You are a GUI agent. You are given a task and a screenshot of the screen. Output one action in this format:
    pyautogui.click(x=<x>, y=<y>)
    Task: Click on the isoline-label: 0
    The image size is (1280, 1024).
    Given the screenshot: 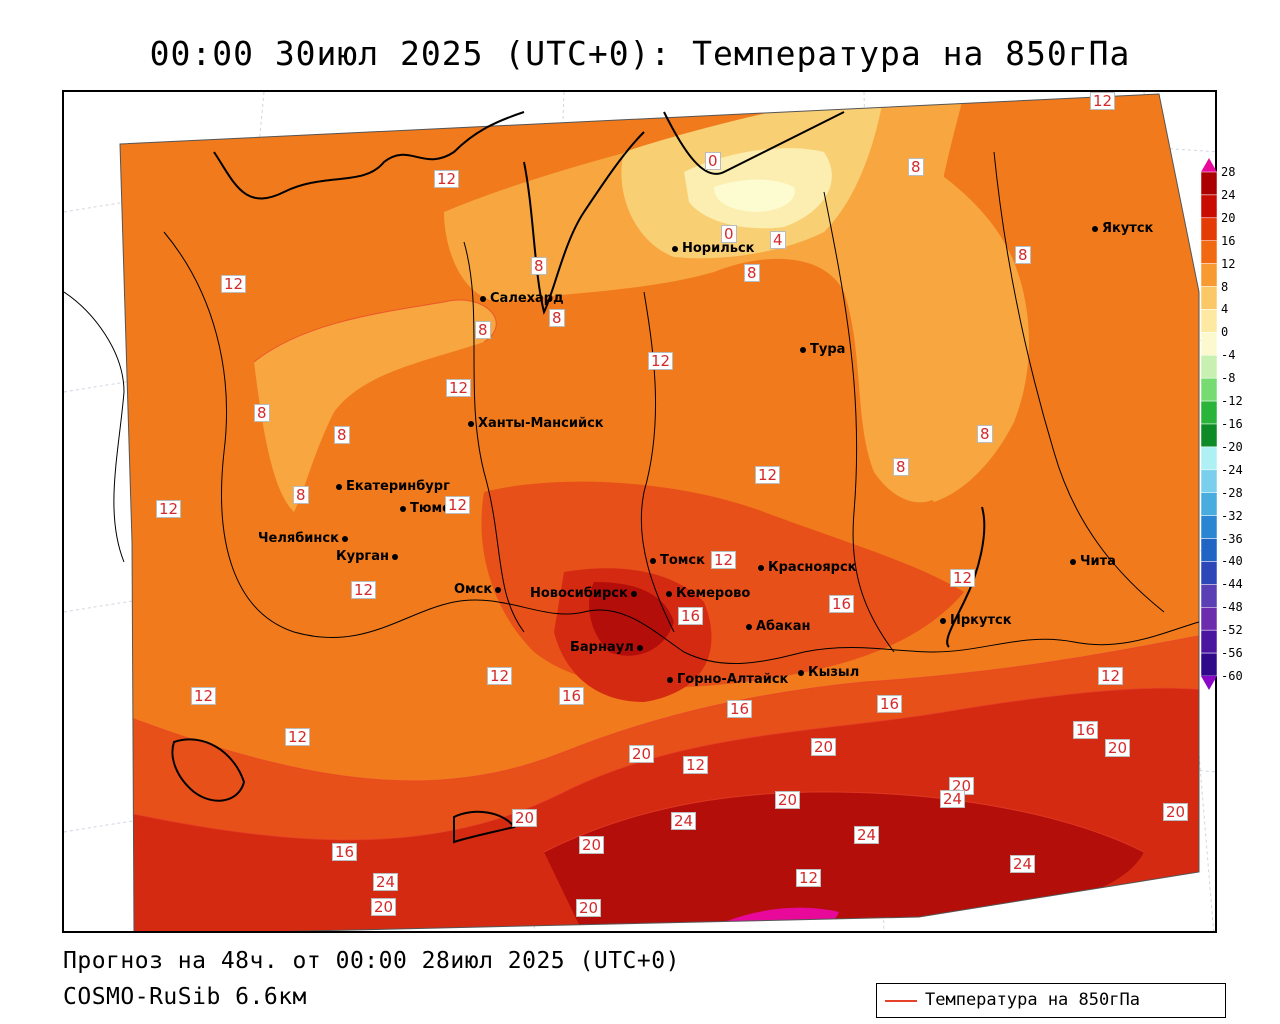 What is the action you would take?
    pyautogui.click(x=713, y=161)
    